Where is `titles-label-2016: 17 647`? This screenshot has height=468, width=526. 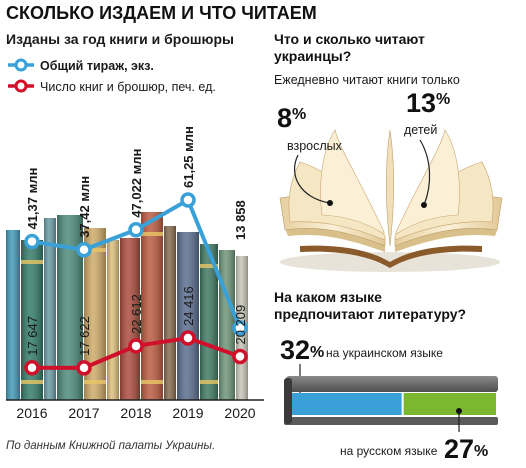 titles-label-2016: 17 647 is located at coordinates (32, 336).